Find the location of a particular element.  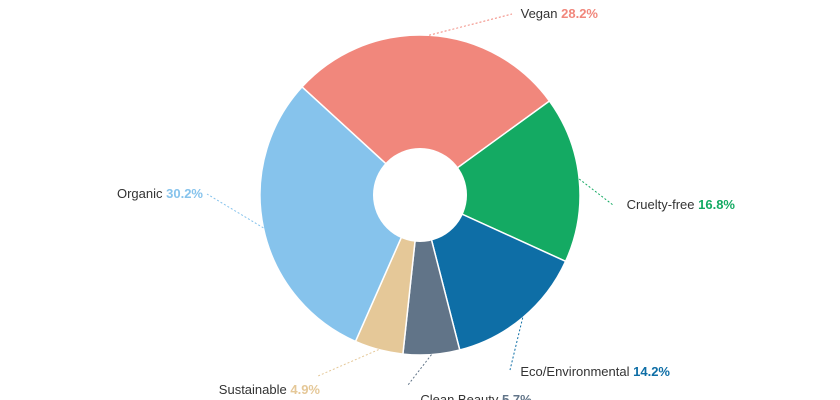

slice-cruelty-free is located at coordinates (499, 181).